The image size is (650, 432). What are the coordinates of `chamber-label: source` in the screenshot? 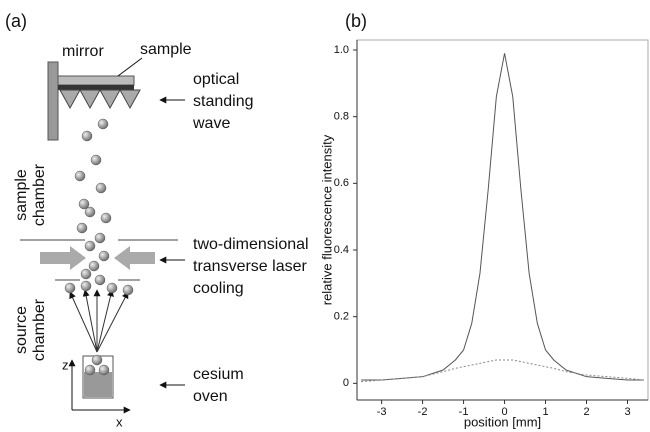 It's located at (21, 330).